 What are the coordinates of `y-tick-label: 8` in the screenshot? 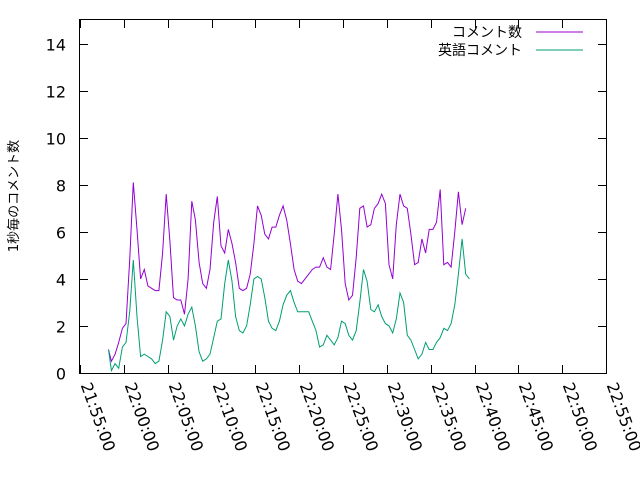 It's located at (61, 186).